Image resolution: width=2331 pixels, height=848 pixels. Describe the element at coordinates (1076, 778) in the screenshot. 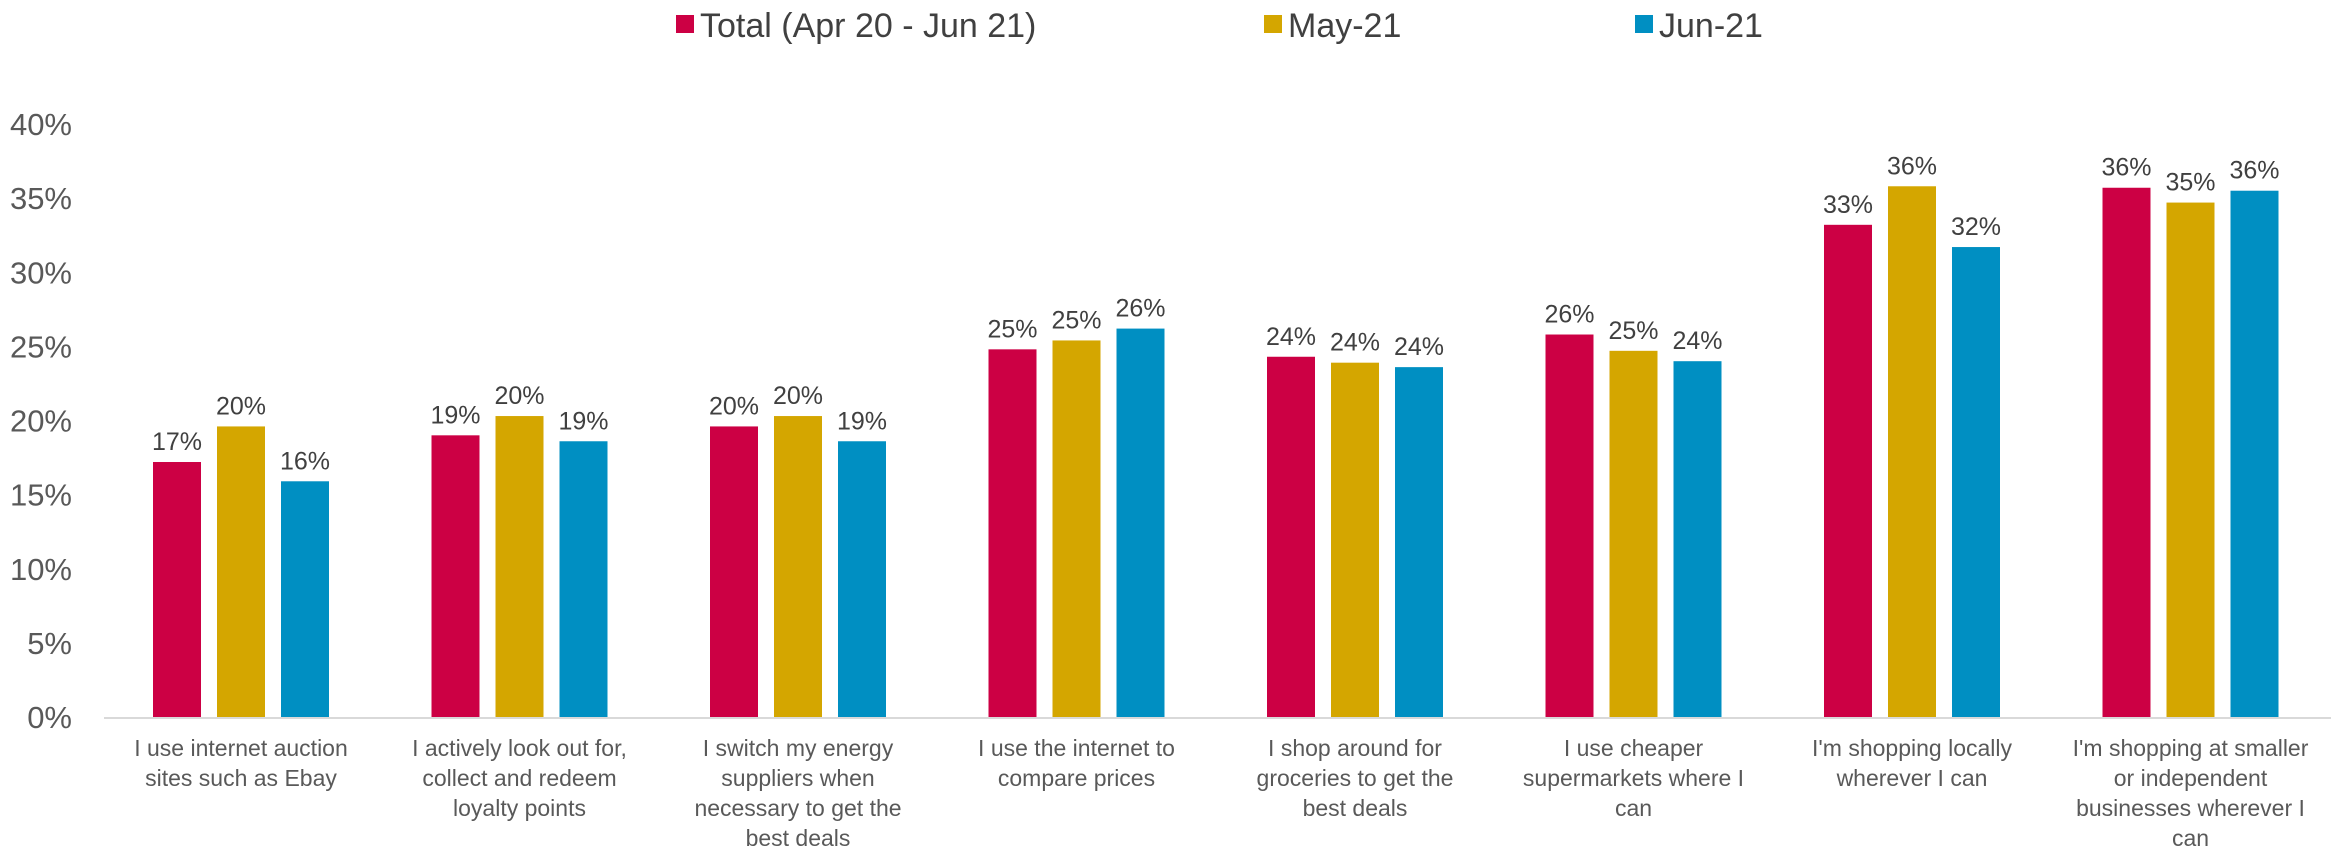

I see `category-label-line: compare prices` at that location.